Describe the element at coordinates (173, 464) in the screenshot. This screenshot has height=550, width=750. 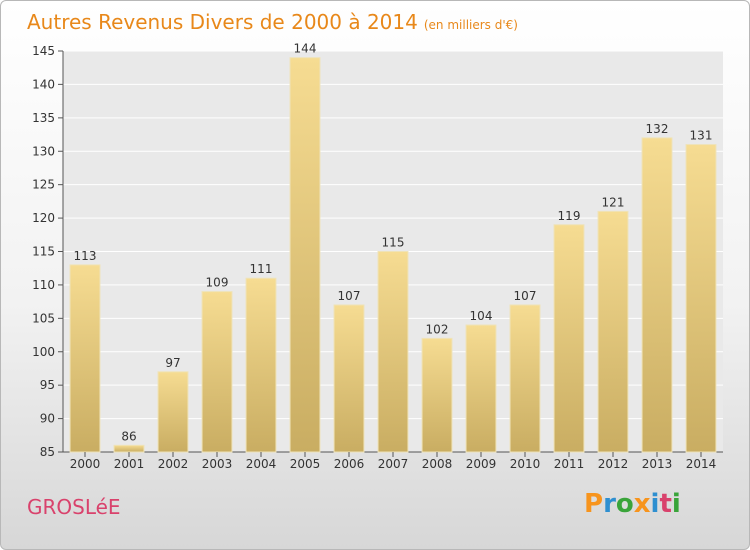
I see `x-tick-label: 2002` at that location.